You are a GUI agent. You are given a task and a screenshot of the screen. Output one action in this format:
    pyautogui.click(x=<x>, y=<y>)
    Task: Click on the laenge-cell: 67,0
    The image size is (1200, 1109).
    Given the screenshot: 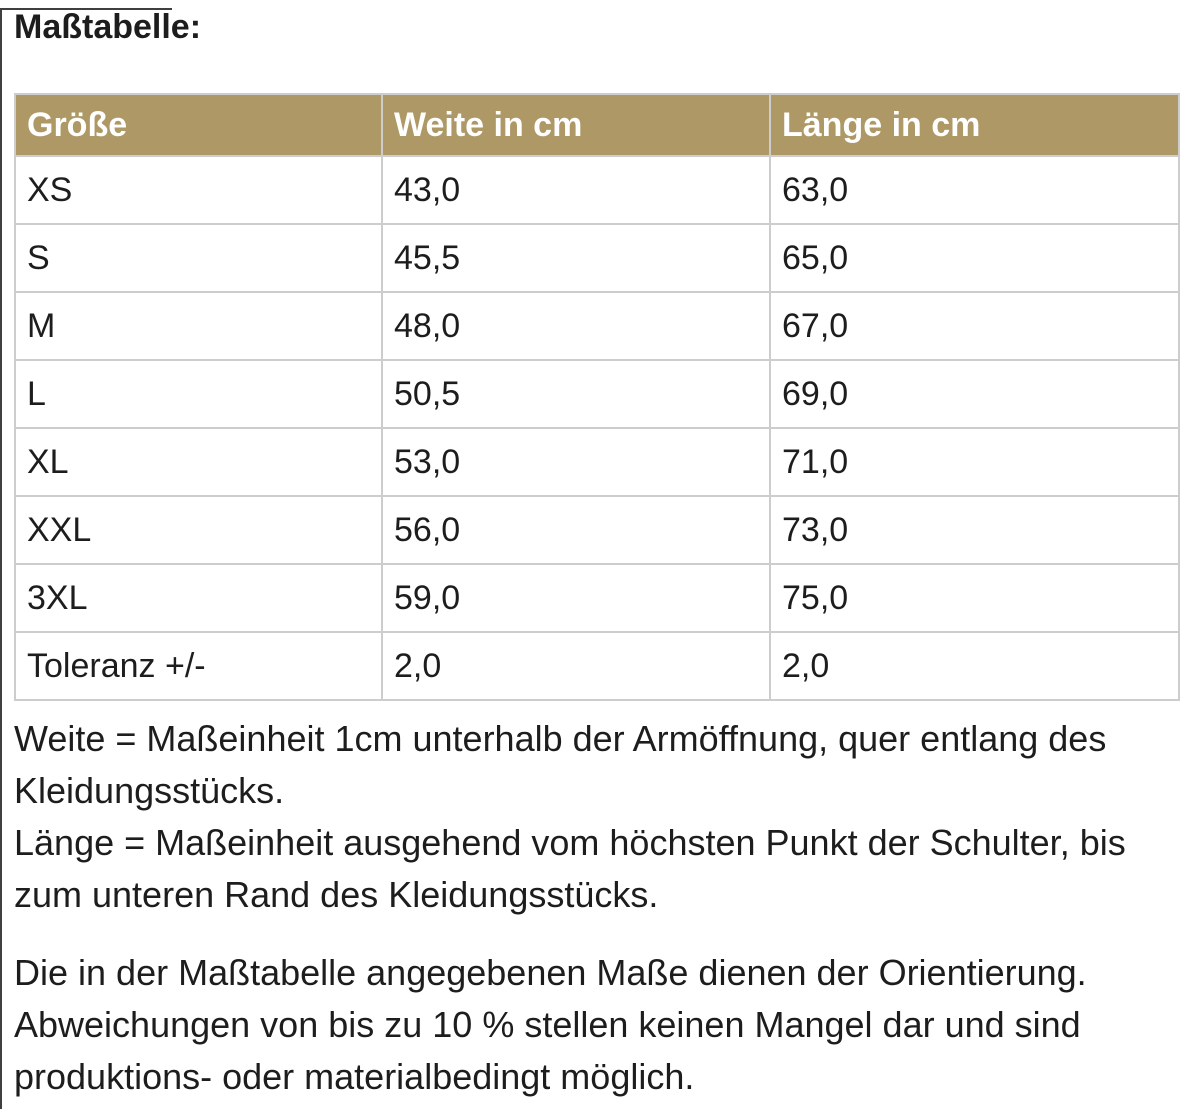 What is the action you would take?
    pyautogui.click(x=974, y=326)
    